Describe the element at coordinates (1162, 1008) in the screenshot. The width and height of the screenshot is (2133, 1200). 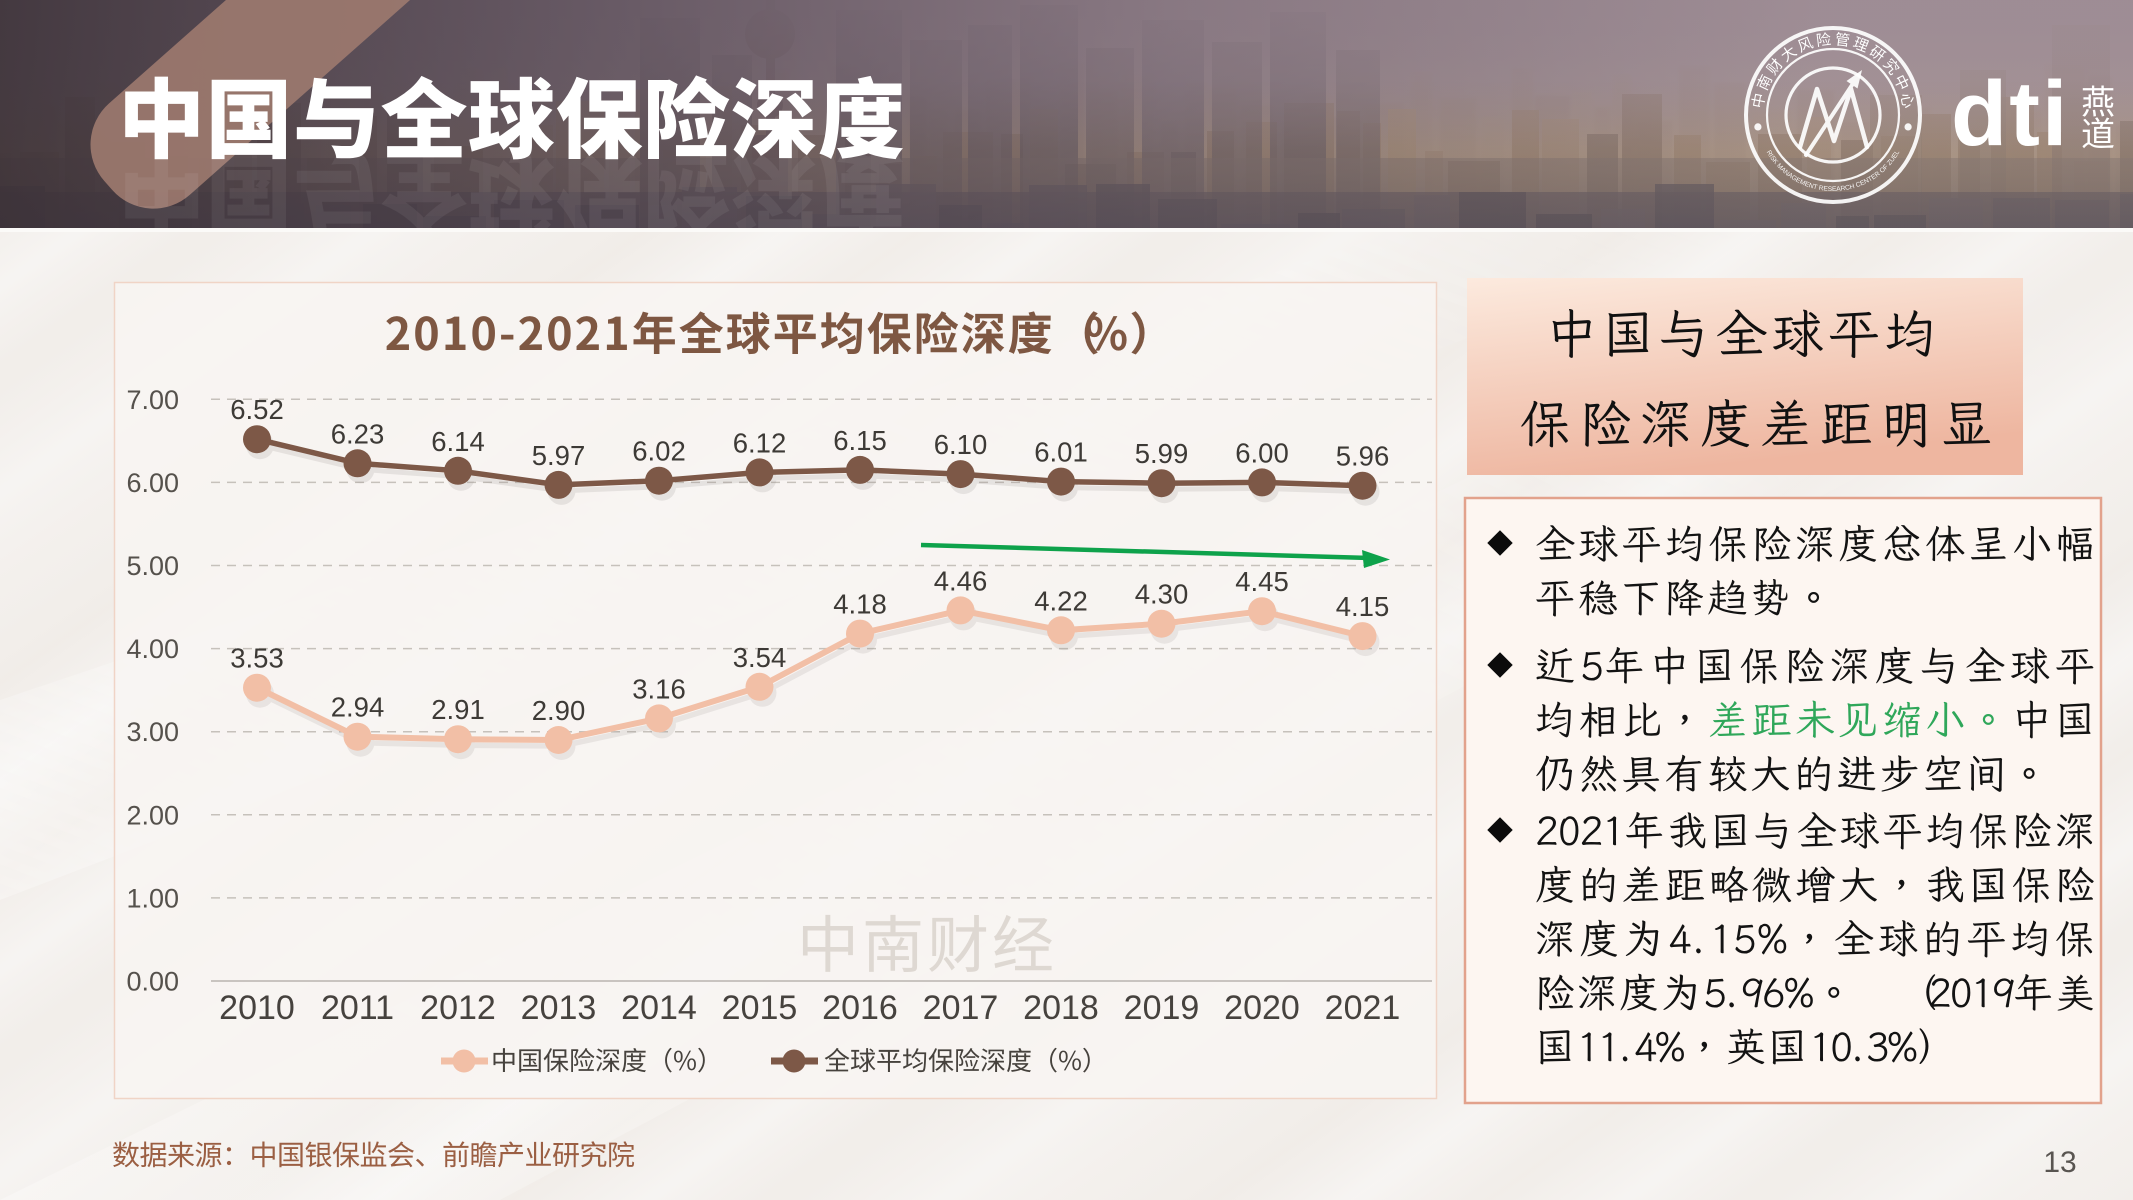
I see `svg-text: 2019` at that location.